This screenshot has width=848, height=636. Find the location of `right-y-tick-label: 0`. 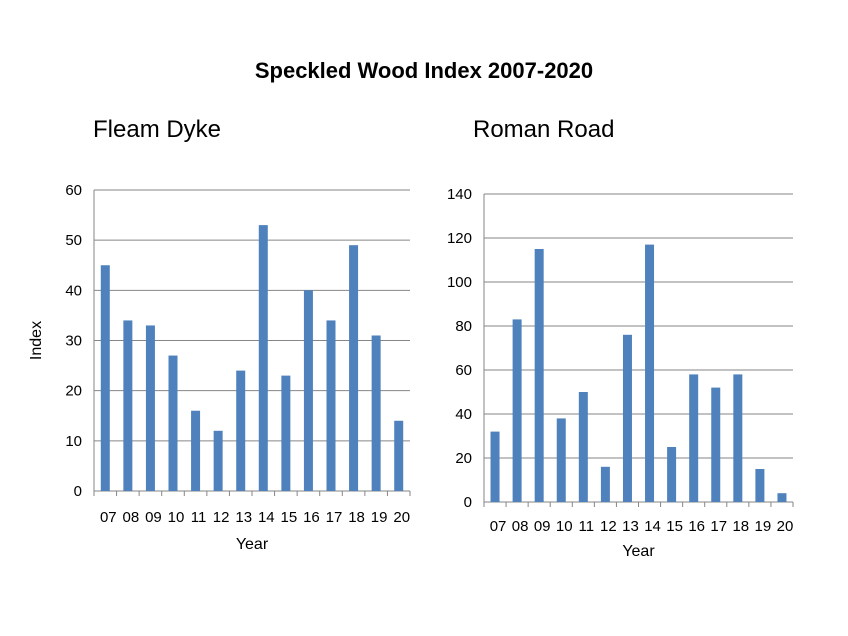

right-y-tick-label: 0 is located at coordinates (468, 502).